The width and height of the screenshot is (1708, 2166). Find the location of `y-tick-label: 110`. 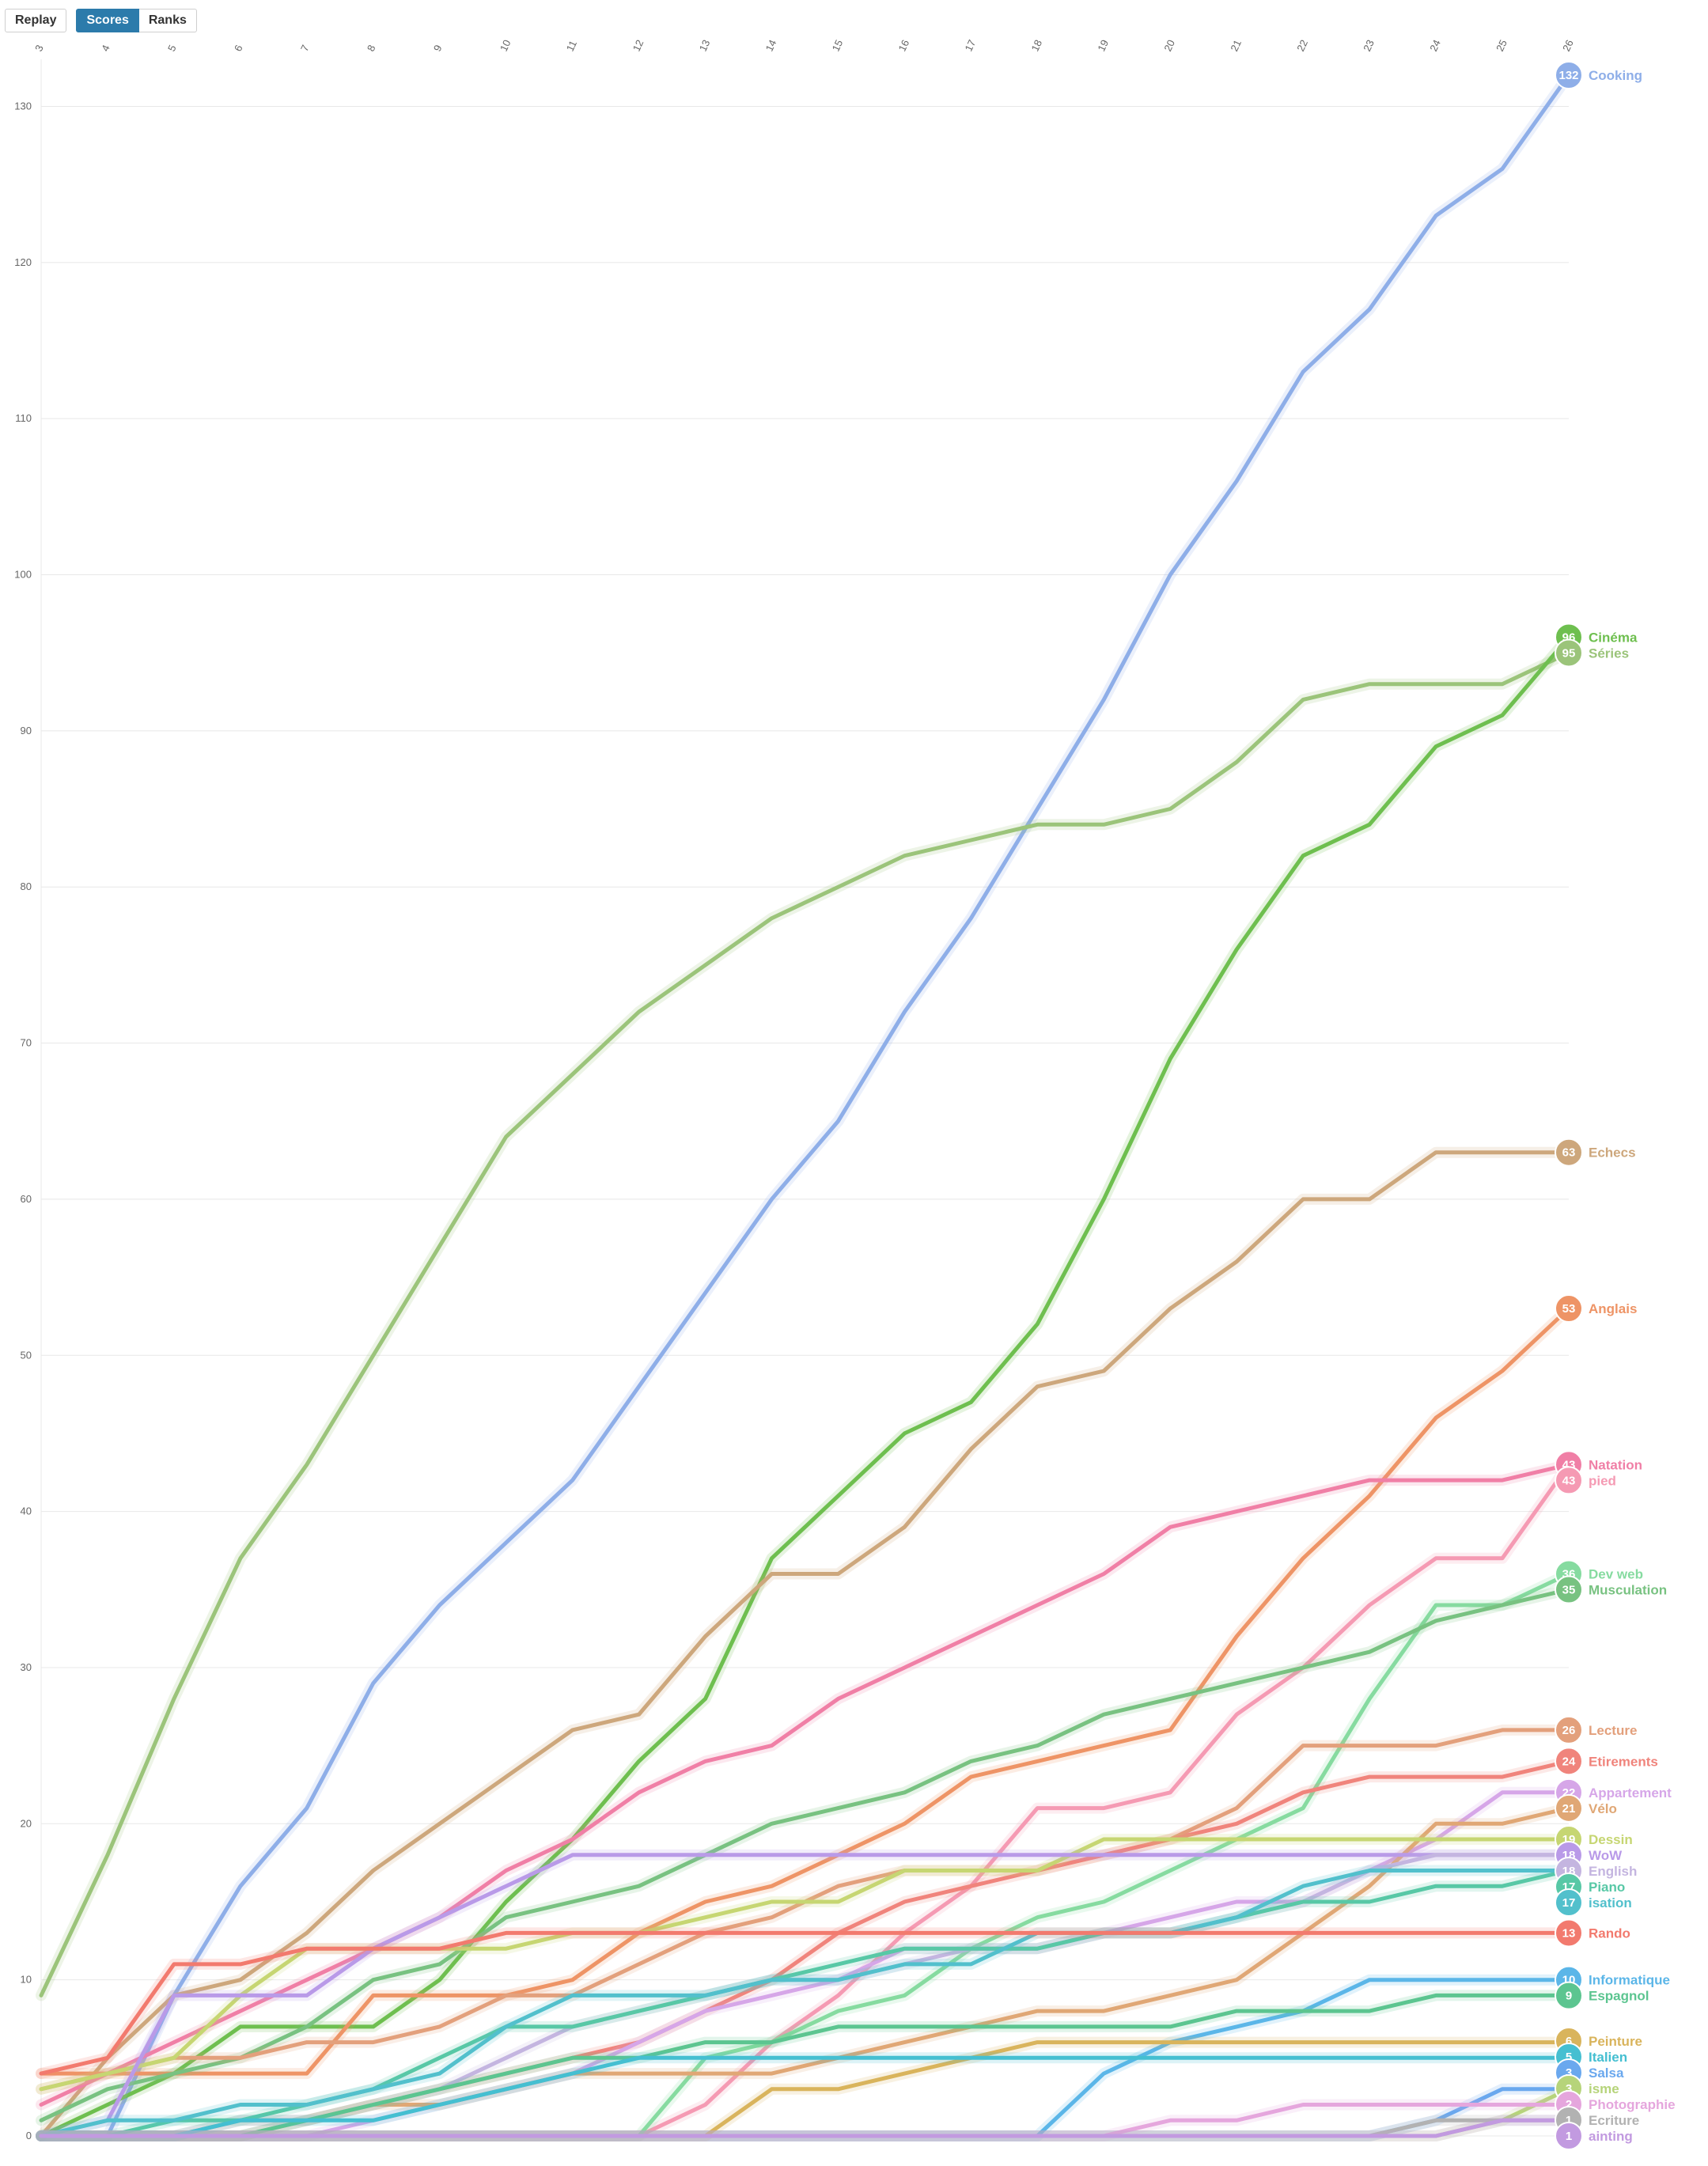

y-tick-label: 110 is located at coordinates (23, 418).